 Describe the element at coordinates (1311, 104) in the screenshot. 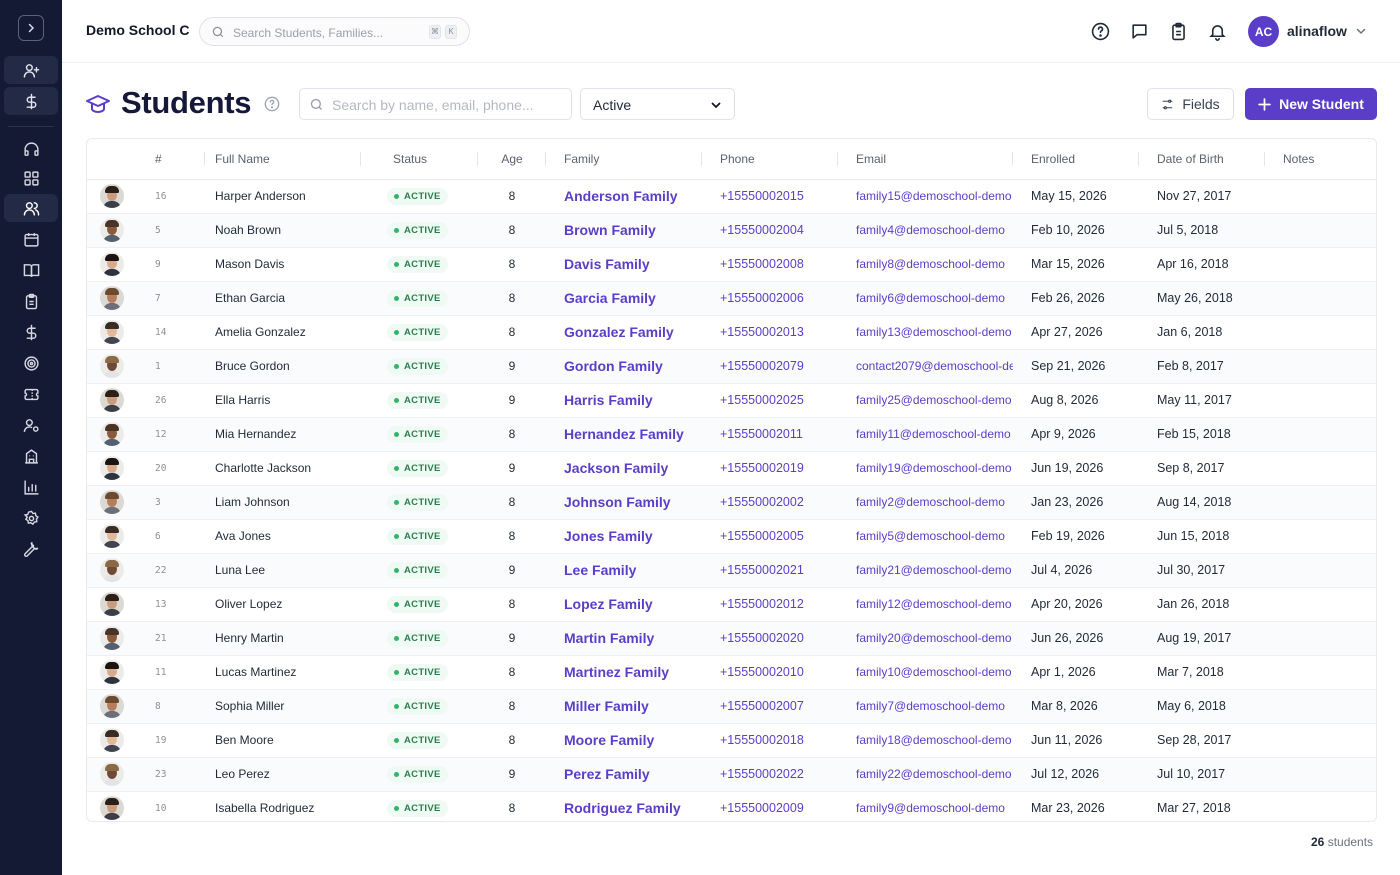

I see `new-student-button: New Student` at that location.